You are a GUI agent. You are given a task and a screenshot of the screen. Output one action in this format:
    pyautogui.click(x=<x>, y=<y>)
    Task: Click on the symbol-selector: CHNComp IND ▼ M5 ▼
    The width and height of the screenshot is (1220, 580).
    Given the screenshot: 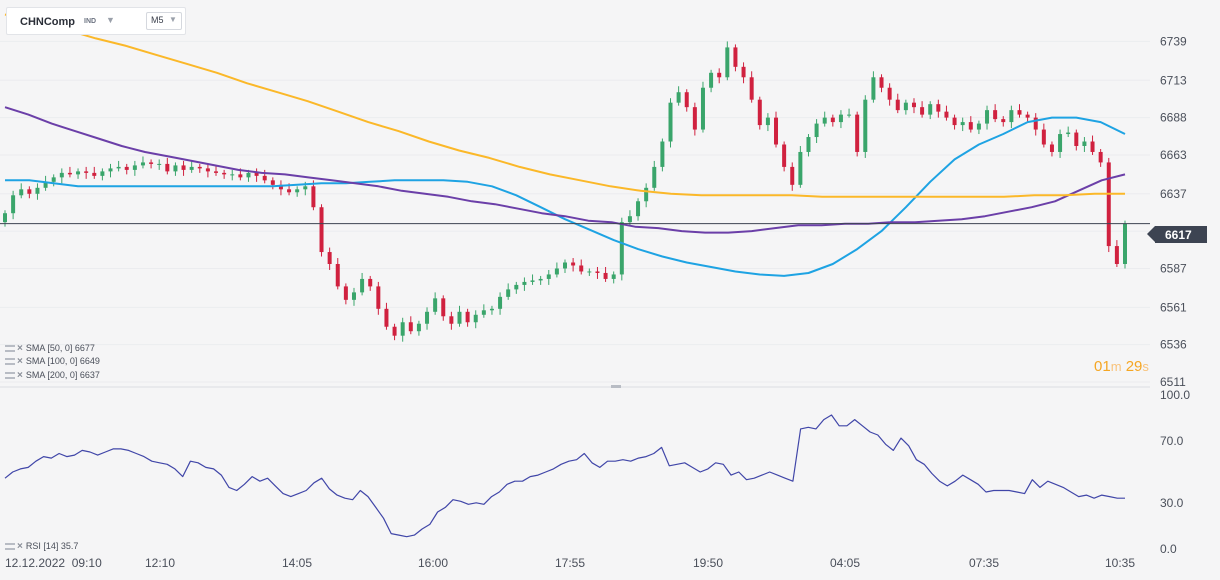 What is the action you would take?
    pyautogui.click(x=96, y=21)
    